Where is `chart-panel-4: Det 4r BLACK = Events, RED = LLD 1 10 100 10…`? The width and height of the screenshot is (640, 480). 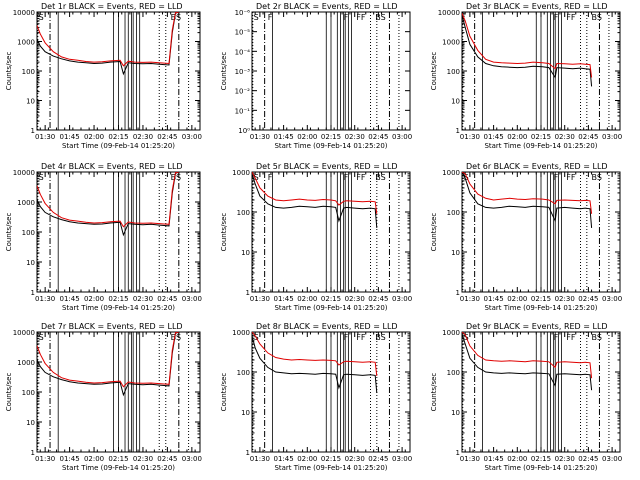
chart-panel-4: Det 4r BLACK = Events, RED = LLD 1 10 100 10… is located at coordinates (103, 237).